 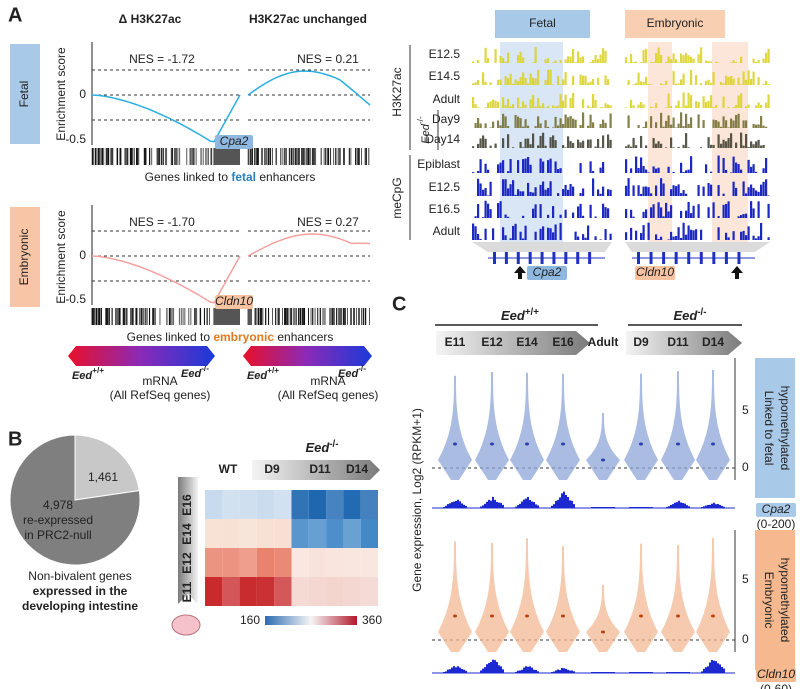 What do you see at coordinates (79, 576) in the screenshot?
I see `pie-caption: Non-bivalent genes` at bounding box center [79, 576].